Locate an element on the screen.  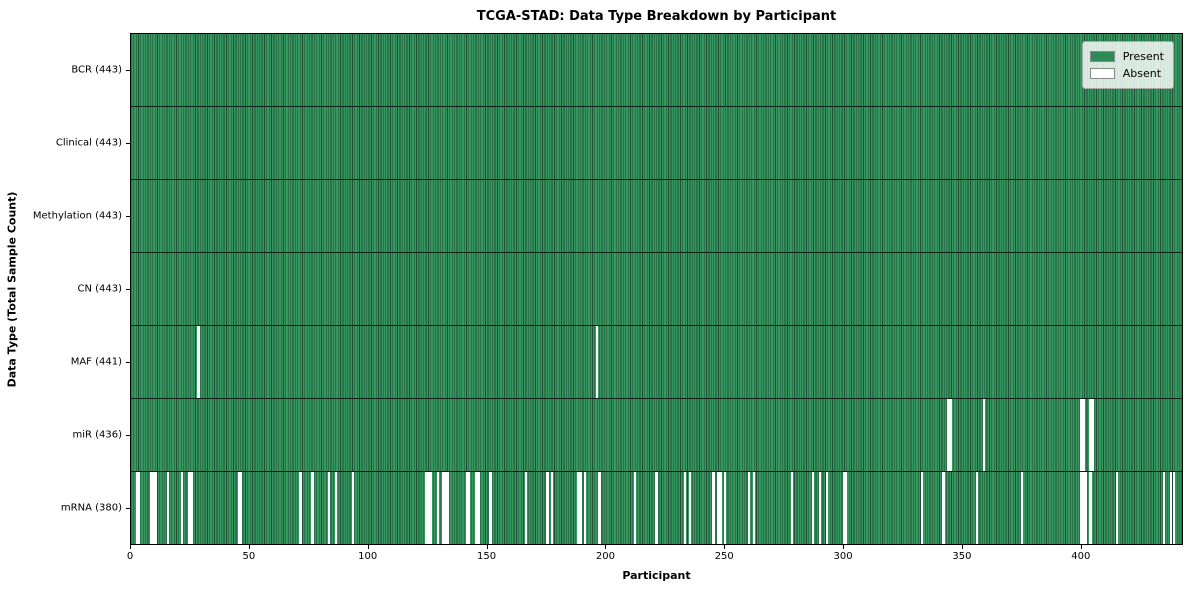
xtick-label-200: 200 is located at coordinates (605, 556).